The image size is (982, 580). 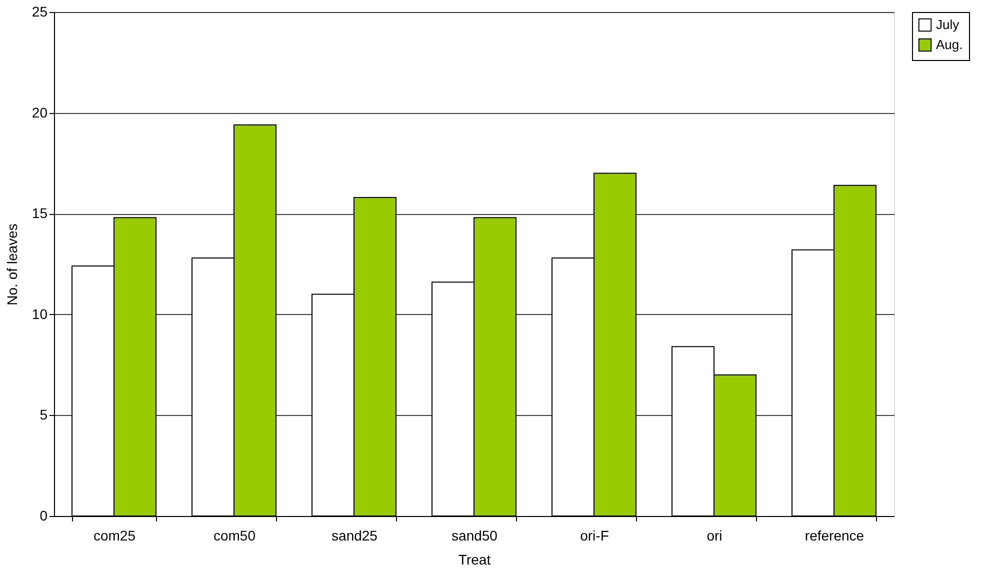 I want to click on y-tick-label: 5, so click(x=44, y=414).